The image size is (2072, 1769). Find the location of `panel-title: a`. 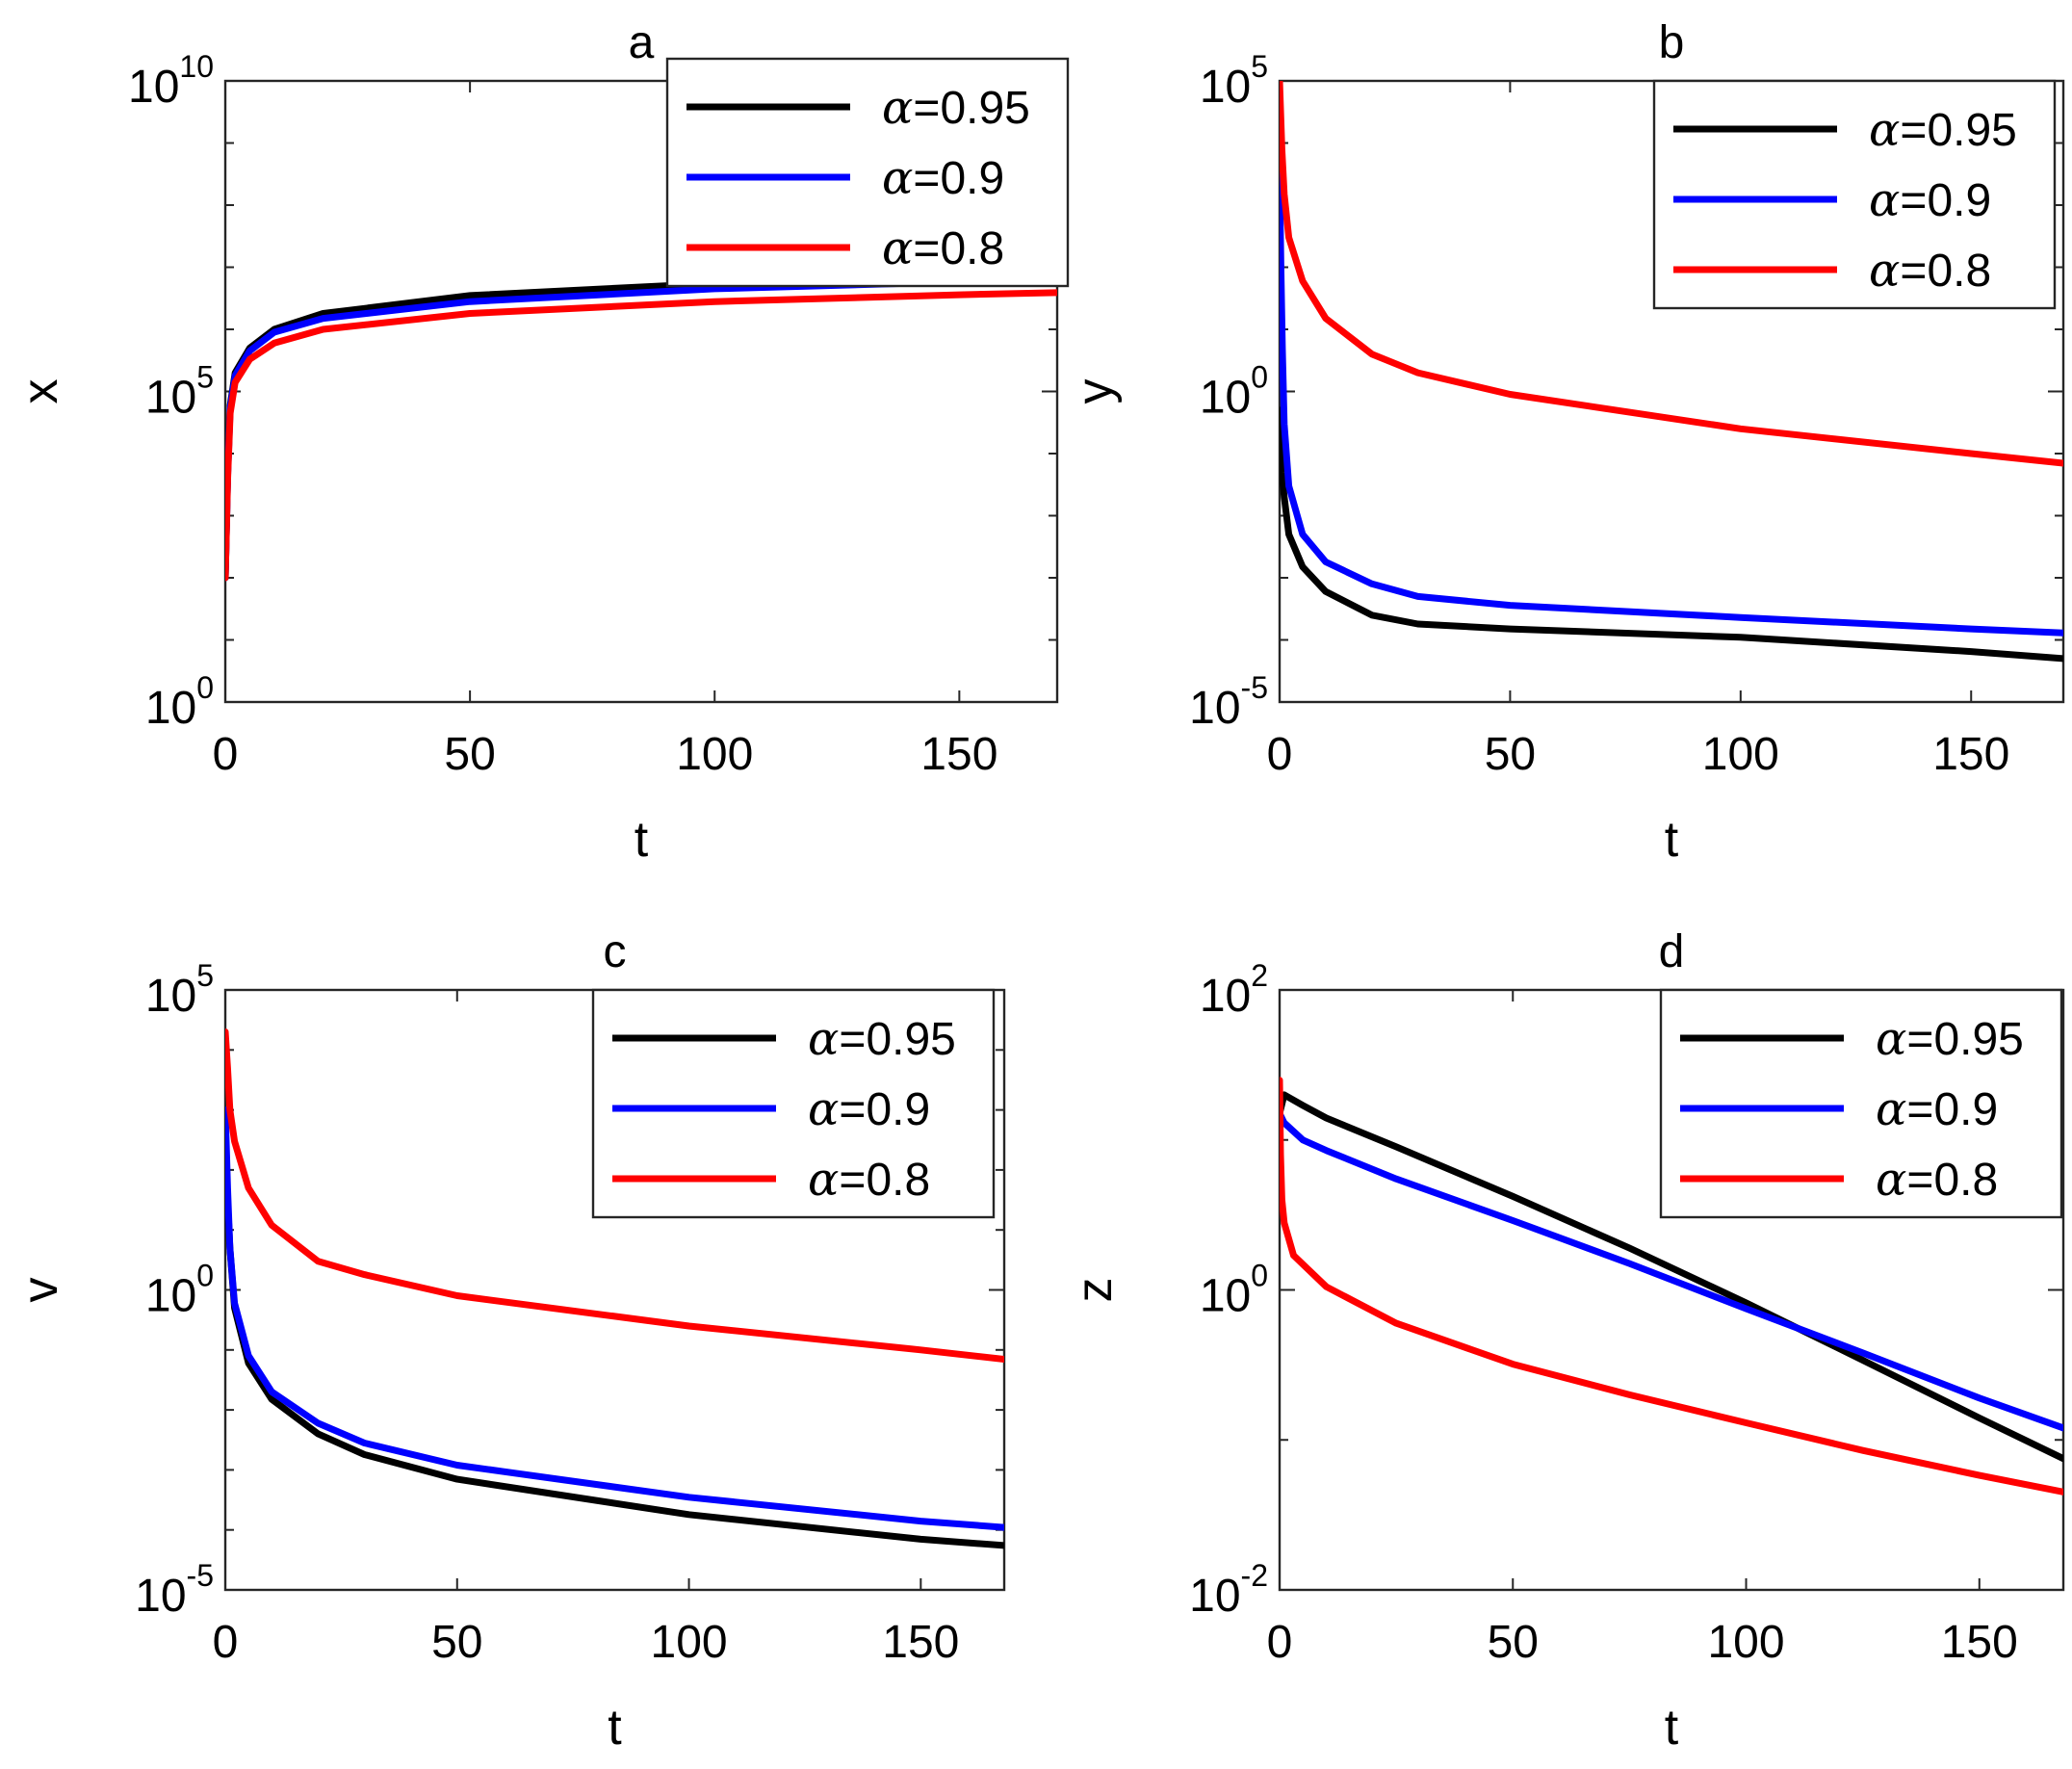

panel-title: a is located at coordinates (642, 42).